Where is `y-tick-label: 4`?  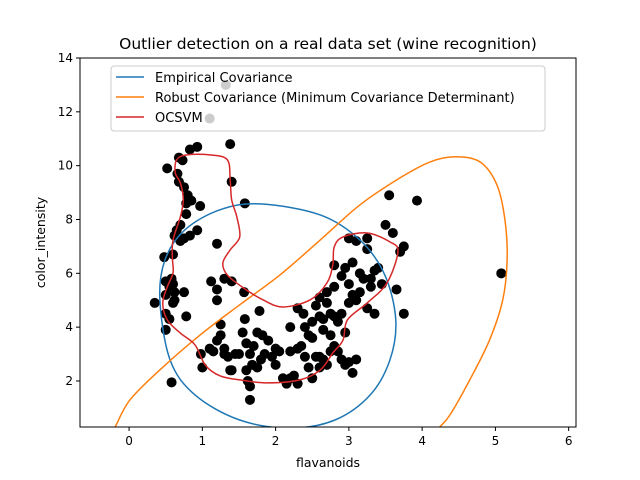 y-tick-label: 4 is located at coordinates (69, 327).